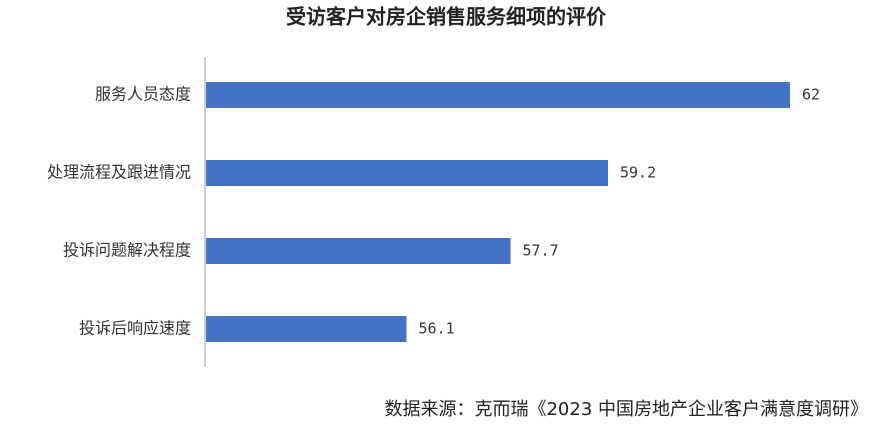  I want to click on y-tick-label: 服务人员态度, so click(143, 94).